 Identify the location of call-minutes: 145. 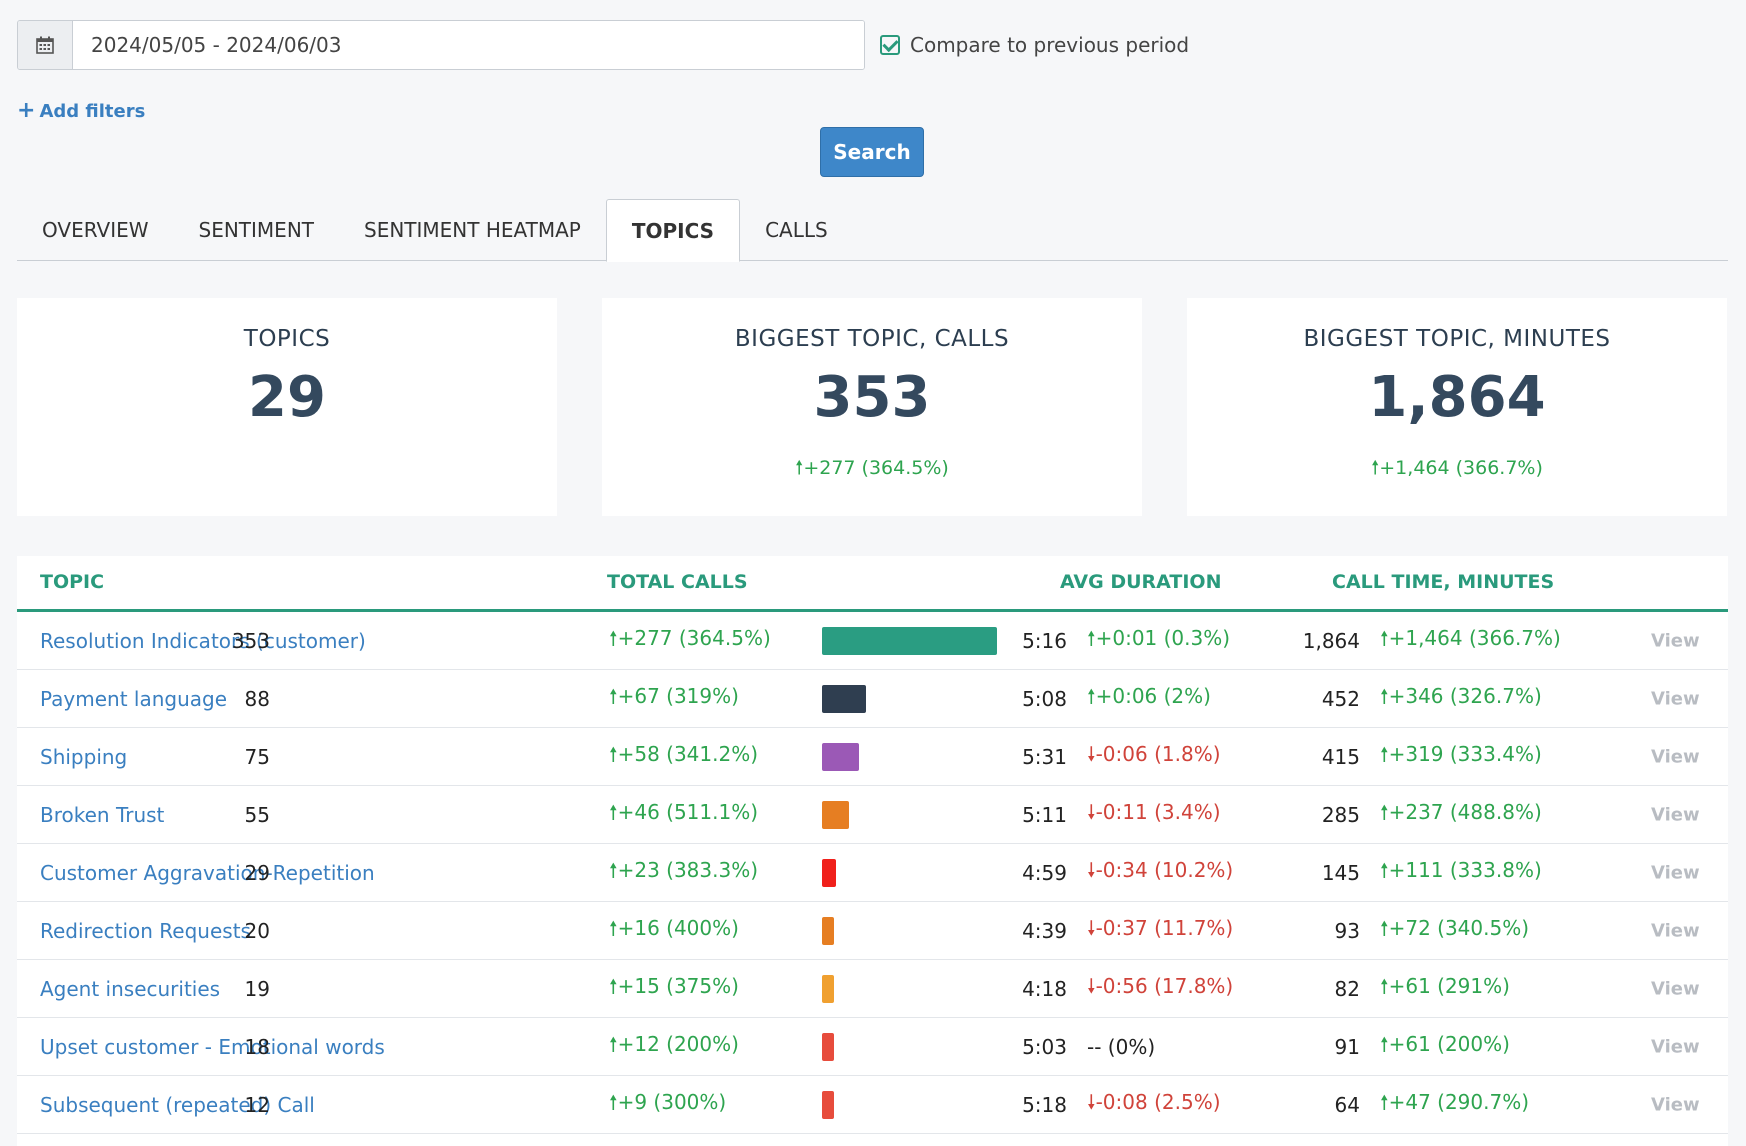
(1340, 872).